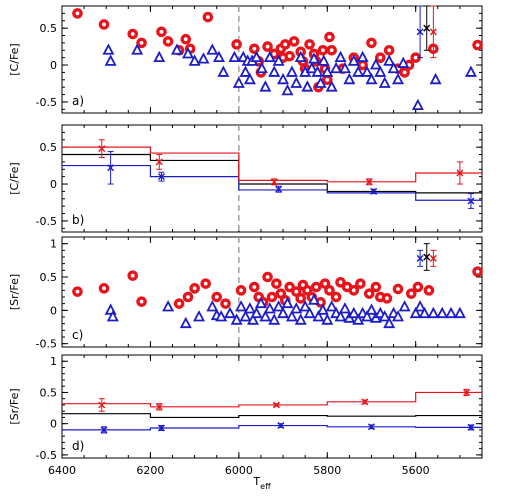  What do you see at coordinates (272, 399) in the screenshot?
I see `step-line-red` at bounding box center [272, 399].